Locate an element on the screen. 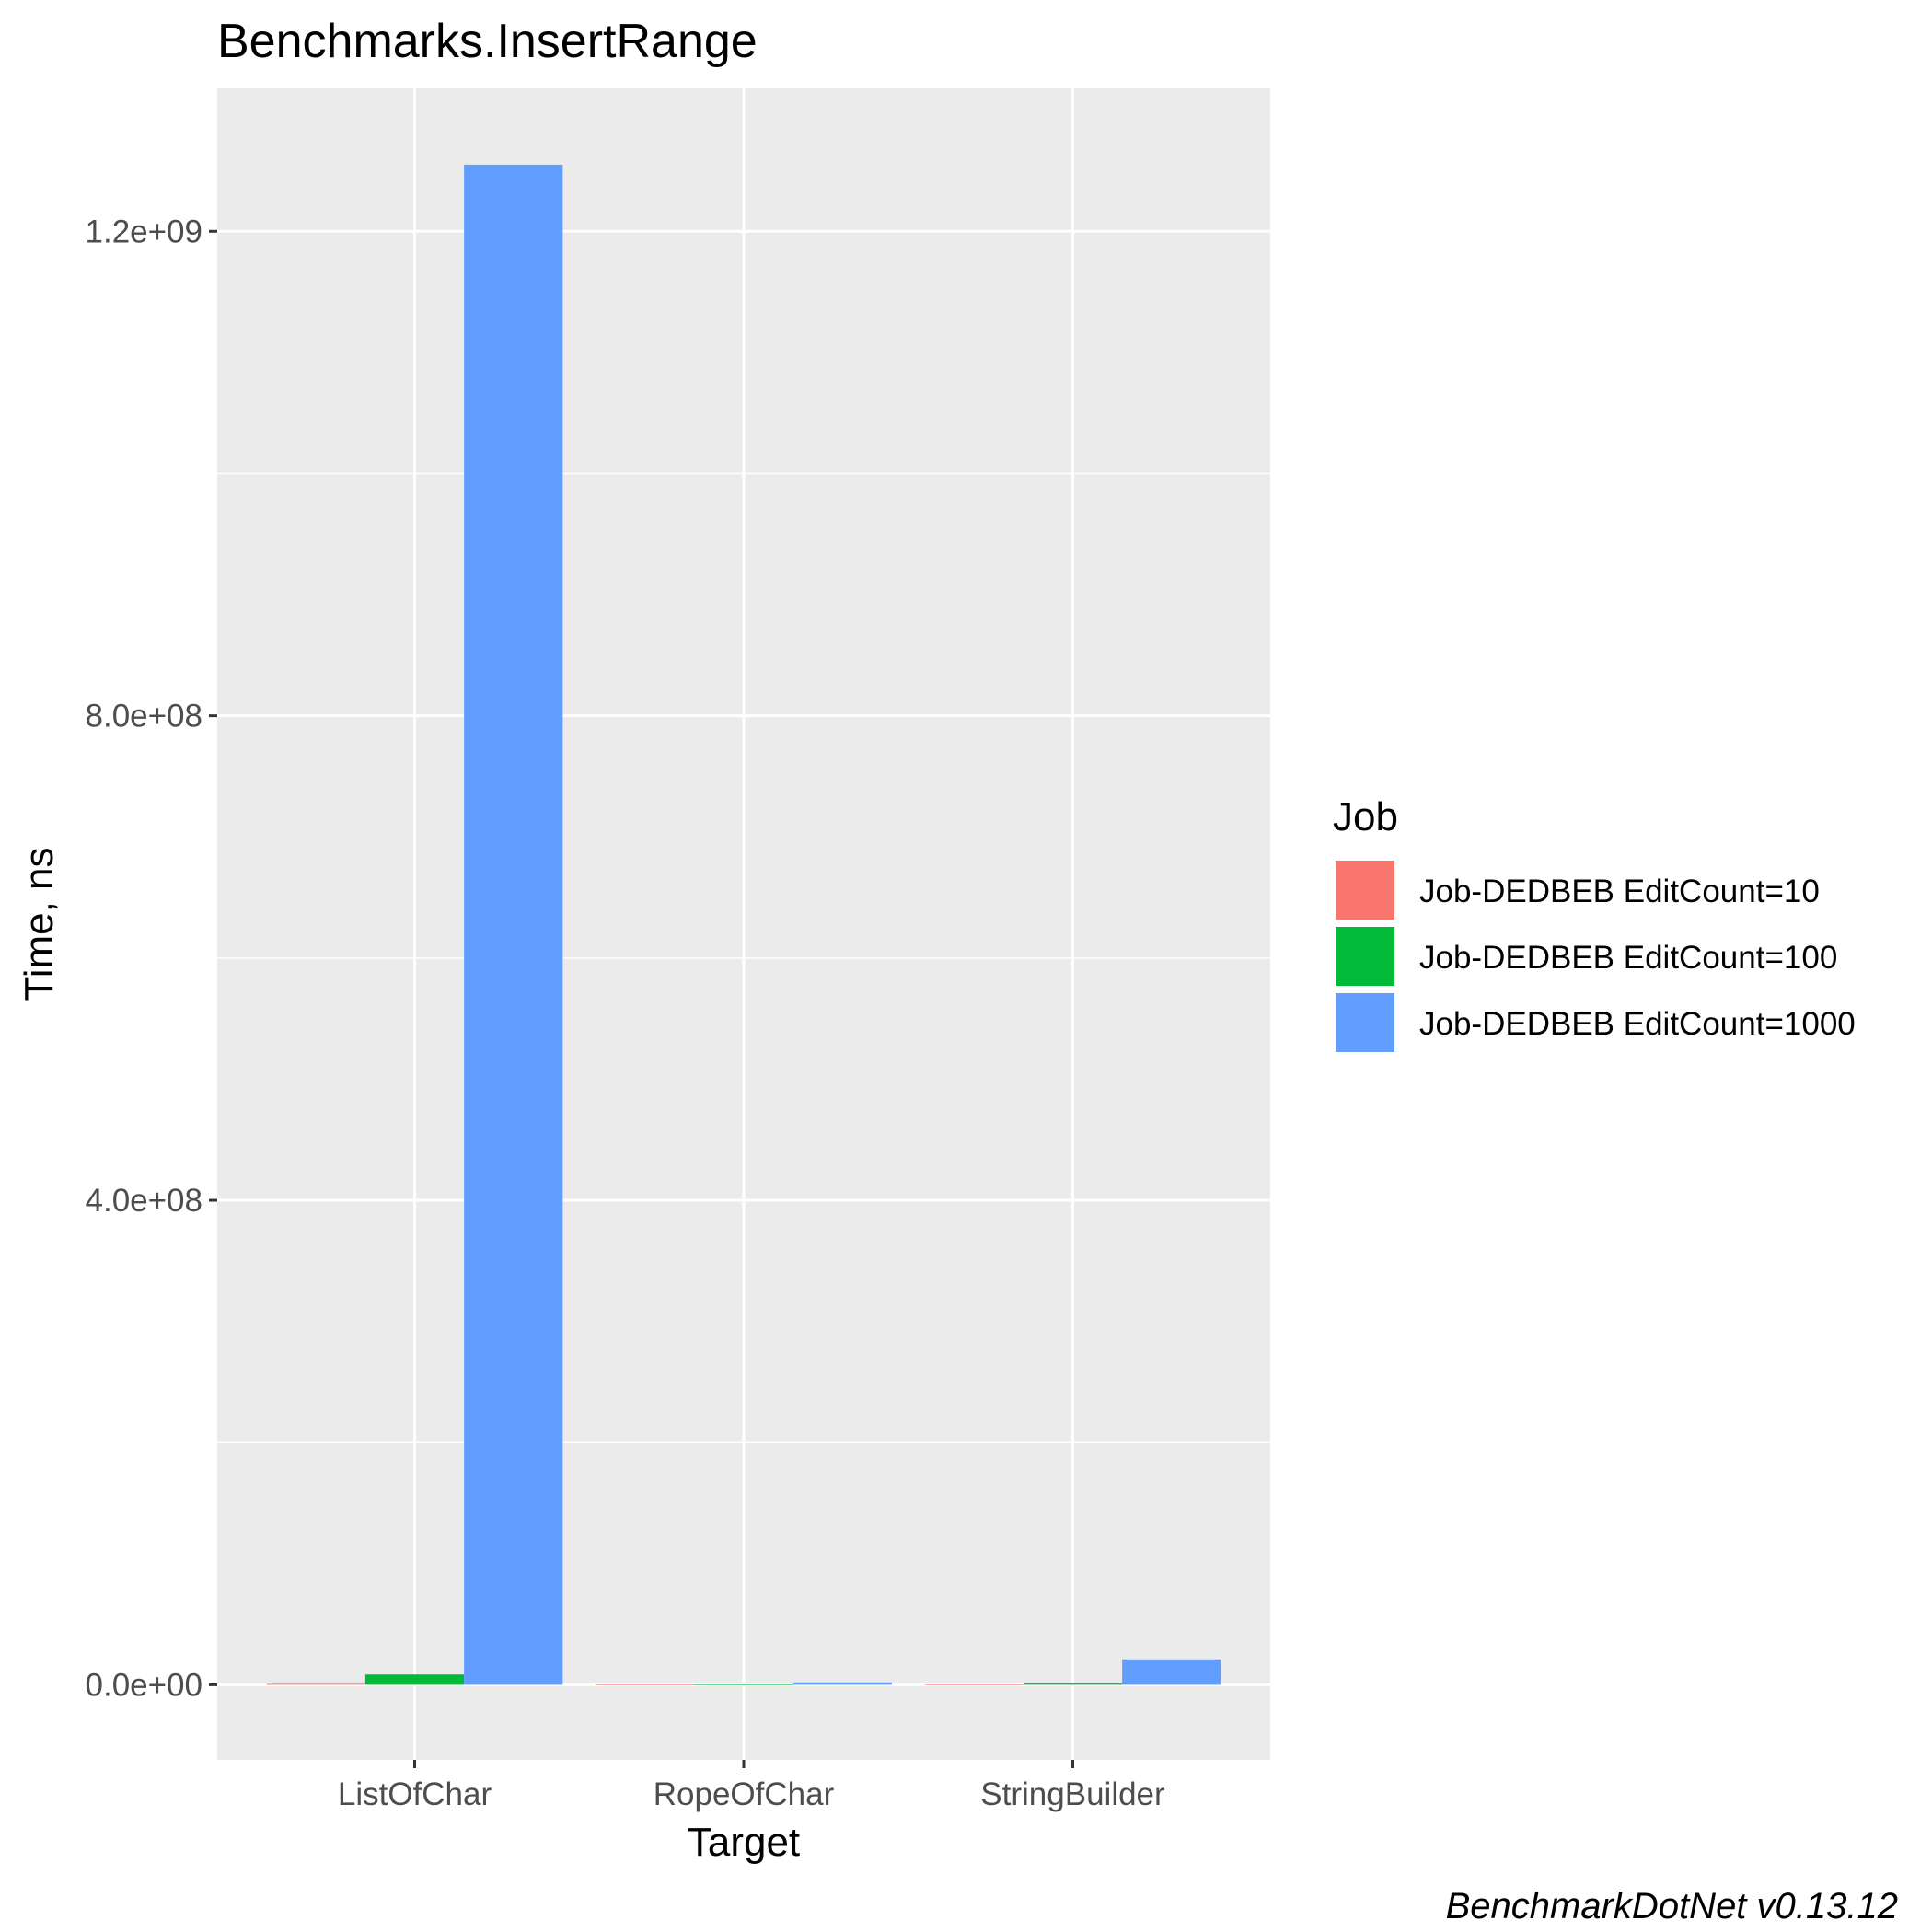 The width and height of the screenshot is (1932, 1932). x-tick-label: StringBuilder is located at coordinates (1073, 1794).